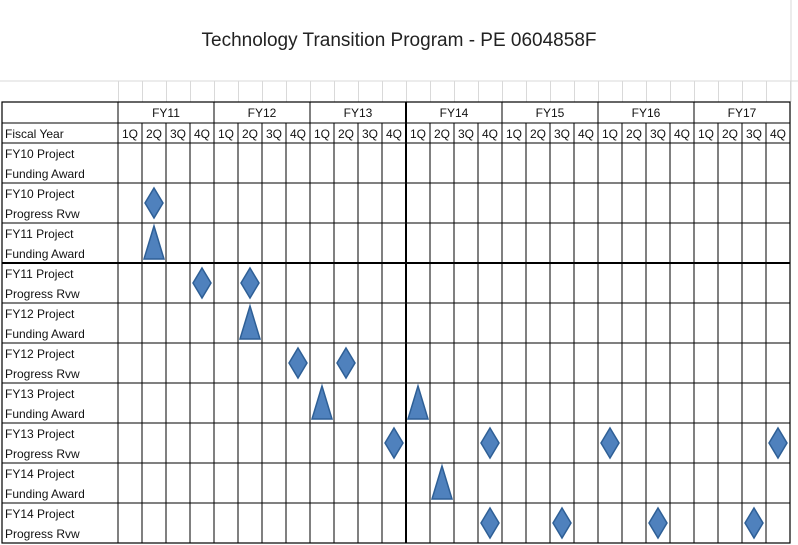  What do you see at coordinates (34, 134) in the screenshot?
I see `fiscal-year-label: Fiscal Year` at bounding box center [34, 134].